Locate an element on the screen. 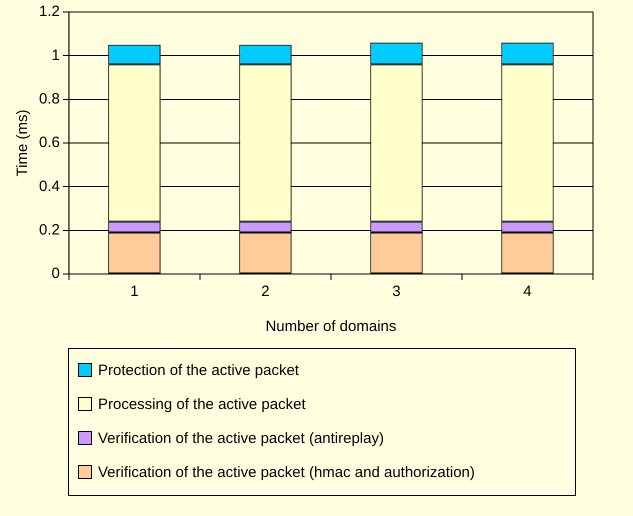 The height and width of the screenshot is (516, 633). x-tick-label: 4 is located at coordinates (527, 291).